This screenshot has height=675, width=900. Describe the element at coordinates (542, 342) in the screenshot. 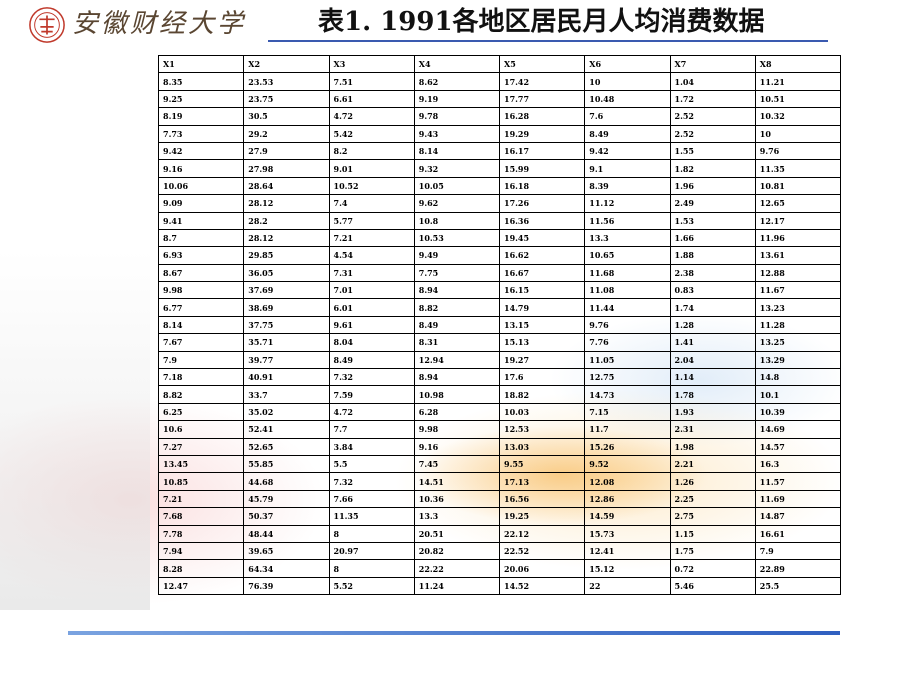

I see `table-cell: 15.13` at that location.